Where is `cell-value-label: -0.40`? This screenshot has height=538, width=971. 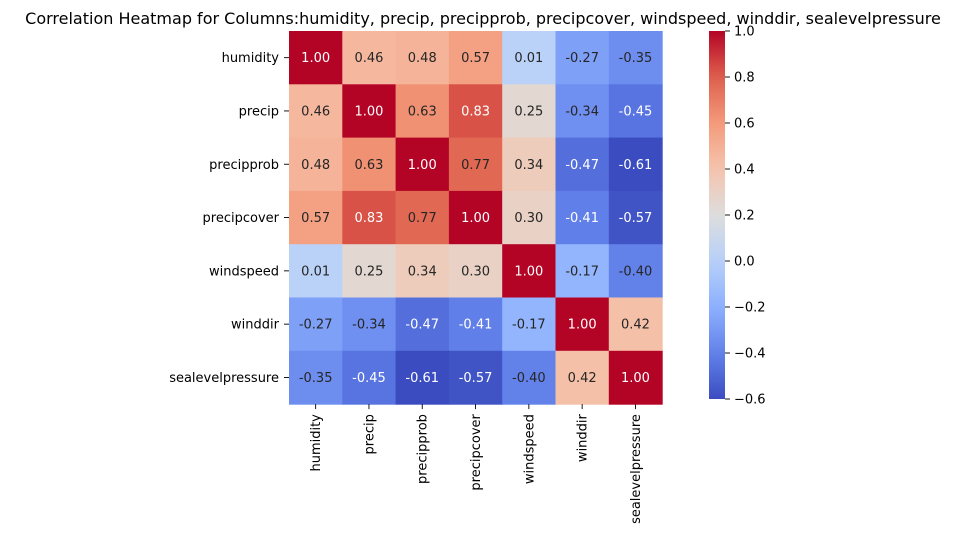
cell-value-label: -0.40 is located at coordinates (636, 271).